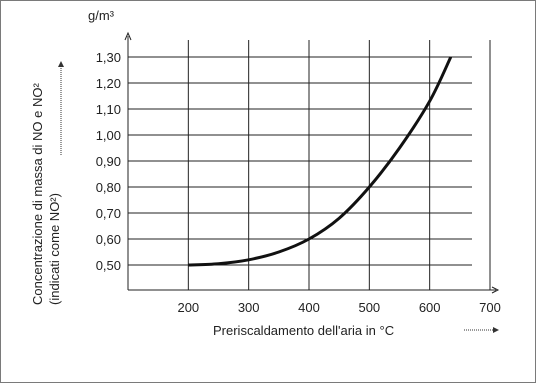 This screenshot has height=383, width=536. I want to click on x-axis-label-group: Preriscaldamento dell'aria in °C, so click(356, 330).